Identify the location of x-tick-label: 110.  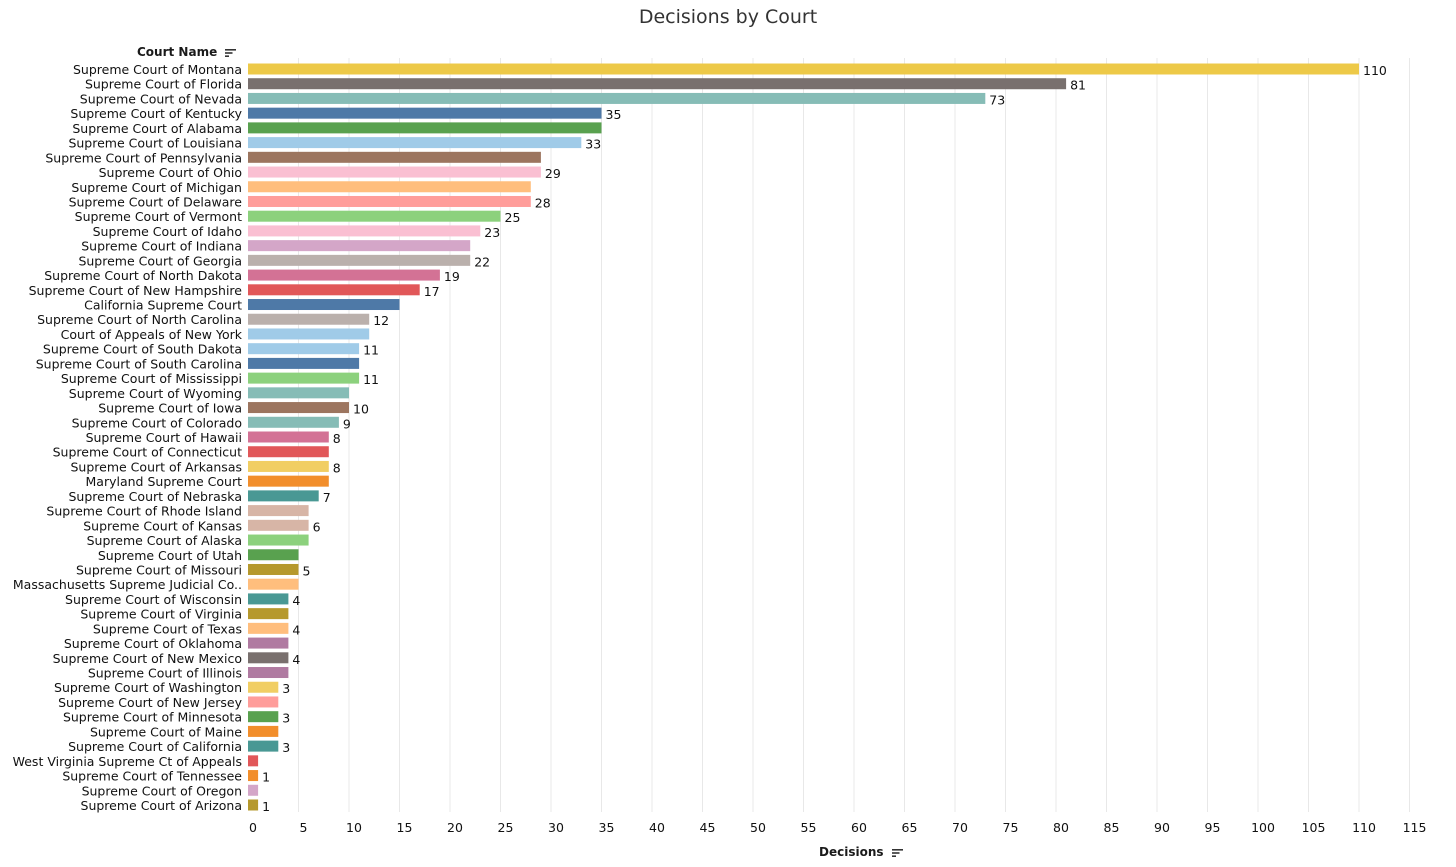
(1364, 827).